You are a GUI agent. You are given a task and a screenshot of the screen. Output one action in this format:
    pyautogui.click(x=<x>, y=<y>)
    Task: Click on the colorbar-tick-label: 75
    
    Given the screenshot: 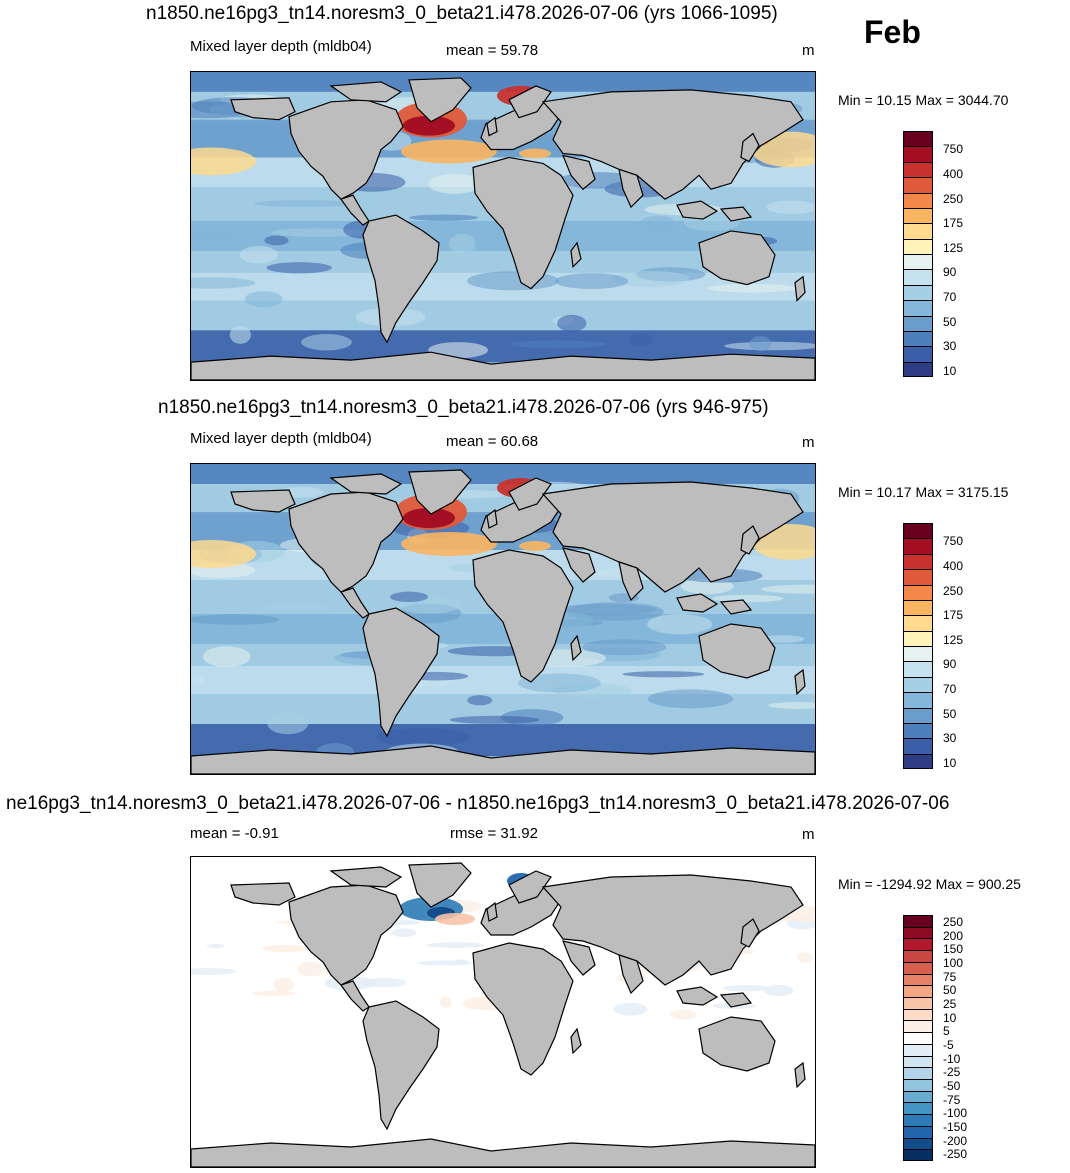 What is the action you would take?
    pyautogui.click(x=950, y=976)
    